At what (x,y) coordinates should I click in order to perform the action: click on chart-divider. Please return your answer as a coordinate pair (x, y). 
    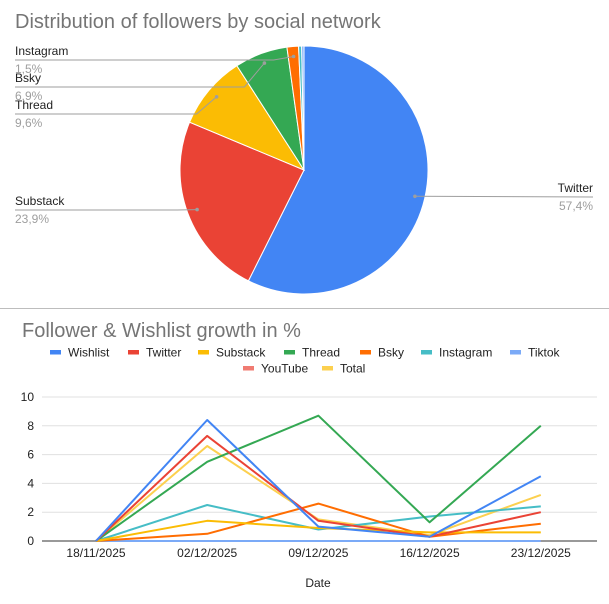
    Looking at the image, I should click on (304, 308).